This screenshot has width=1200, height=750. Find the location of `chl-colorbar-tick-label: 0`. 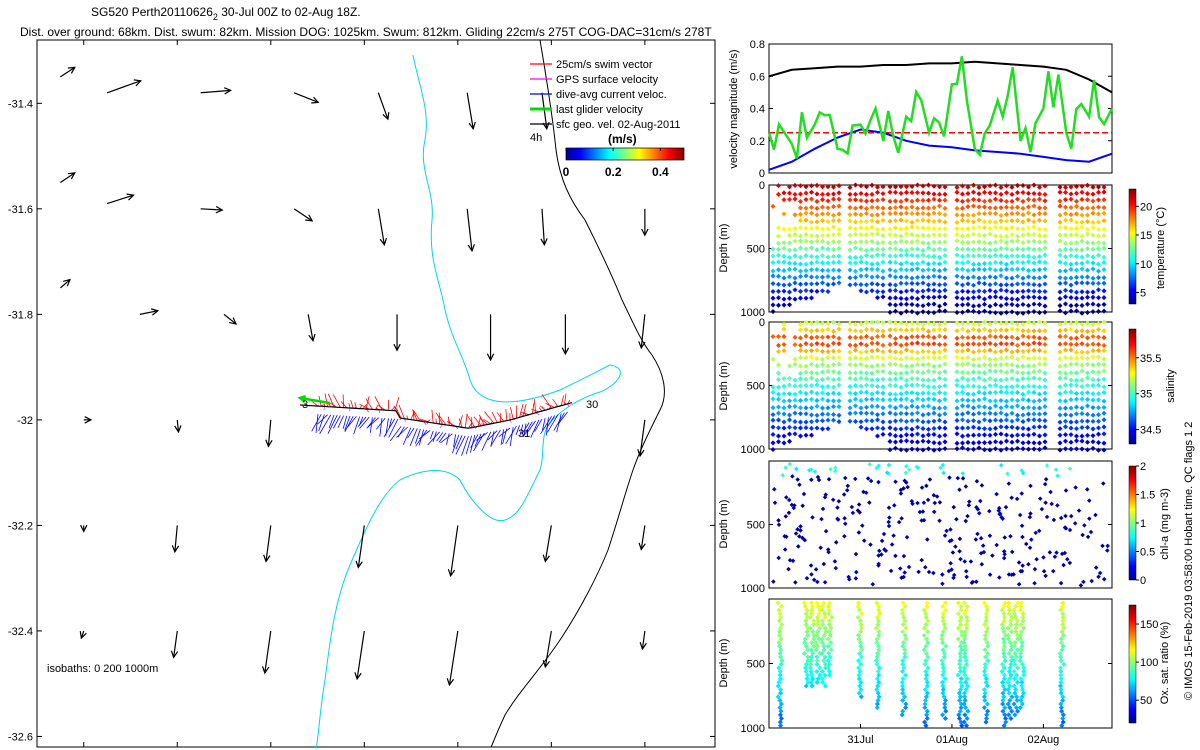

chl-colorbar-tick-label: 0 is located at coordinates (1143, 581).